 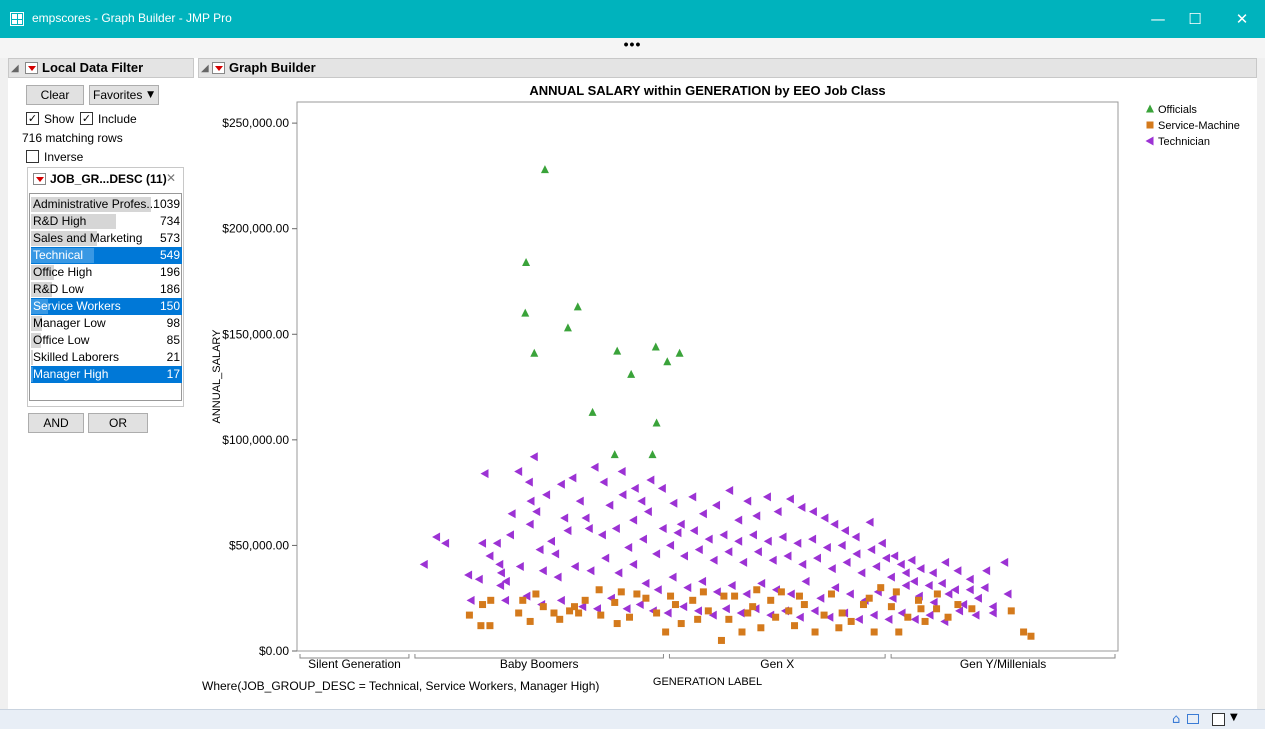 What do you see at coordinates (1234, 717) in the screenshot?
I see `chevron-down-icon: ▼` at bounding box center [1234, 717].